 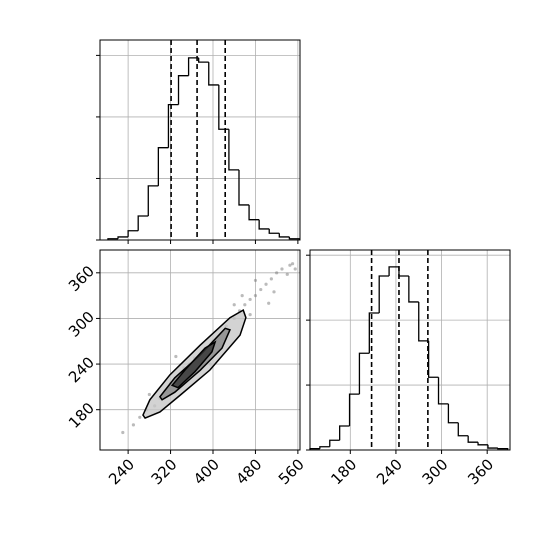 What do you see at coordinates (435, 471) in the screenshot?
I see `x-tick-label: 300` at bounding box center [435, 471].